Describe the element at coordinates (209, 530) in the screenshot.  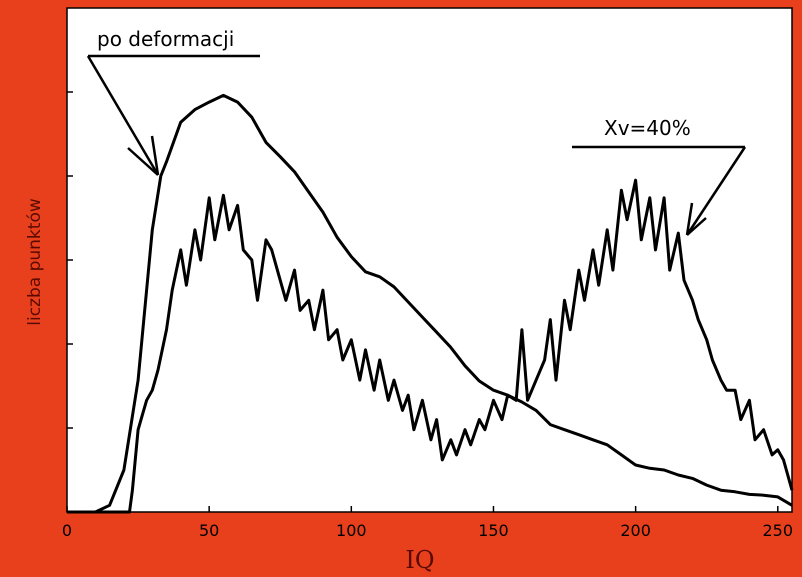
I see `x-tick-label: 50` at that location.